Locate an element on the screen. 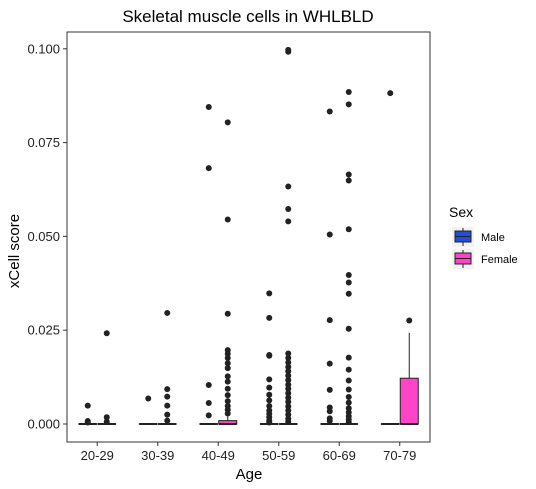  y-tick-label: 0.075 is located at coordinates (43, 142).